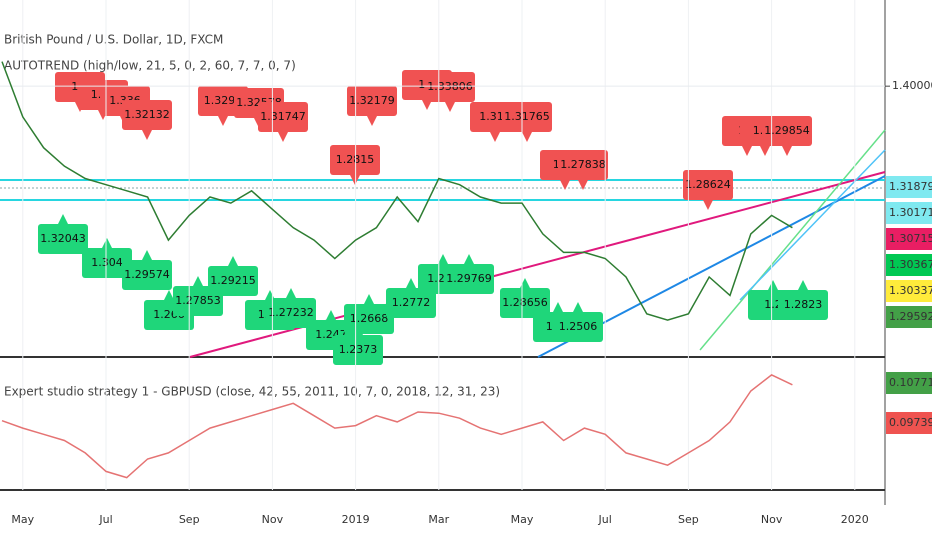 The width and height of the screenshot is (932, 550). I want to click on callout-label: 1.27838, so click(583, 164).